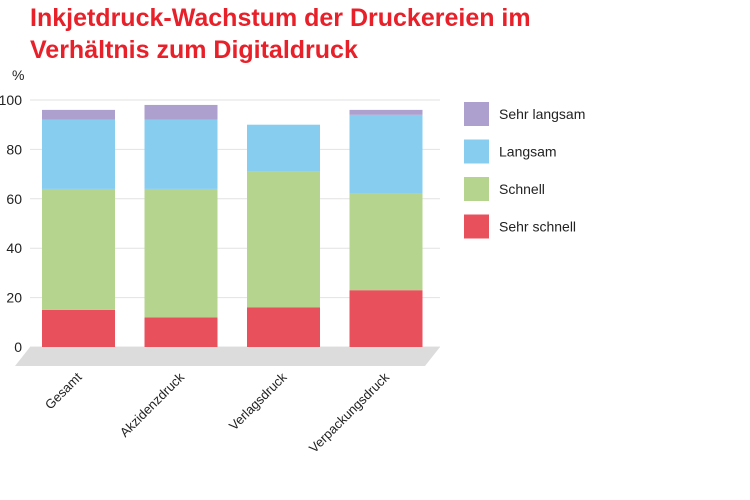  What do you see at coordinates (349, 412) in the screenshot?
I see `x-tick-label: Verpackungsdruck` at bounding box center [349, 412].